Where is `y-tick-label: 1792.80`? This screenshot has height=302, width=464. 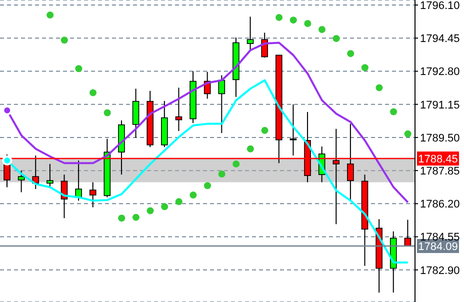 y-tick-label: 1792.80 is located at coordinates (440, 72).